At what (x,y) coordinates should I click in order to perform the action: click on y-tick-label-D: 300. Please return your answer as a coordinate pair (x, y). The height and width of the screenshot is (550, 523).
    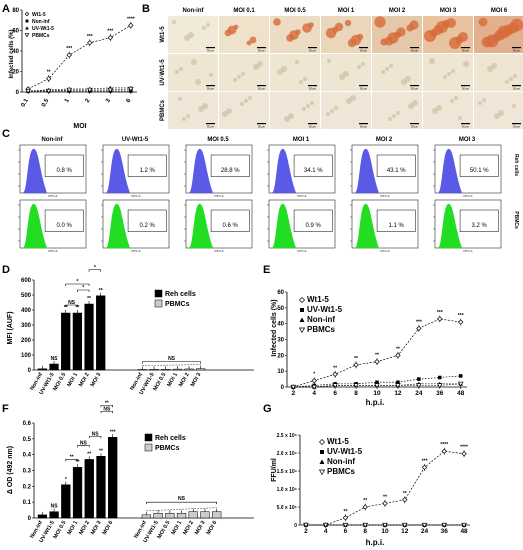
    Looking at the image, I should click on (26, 326).